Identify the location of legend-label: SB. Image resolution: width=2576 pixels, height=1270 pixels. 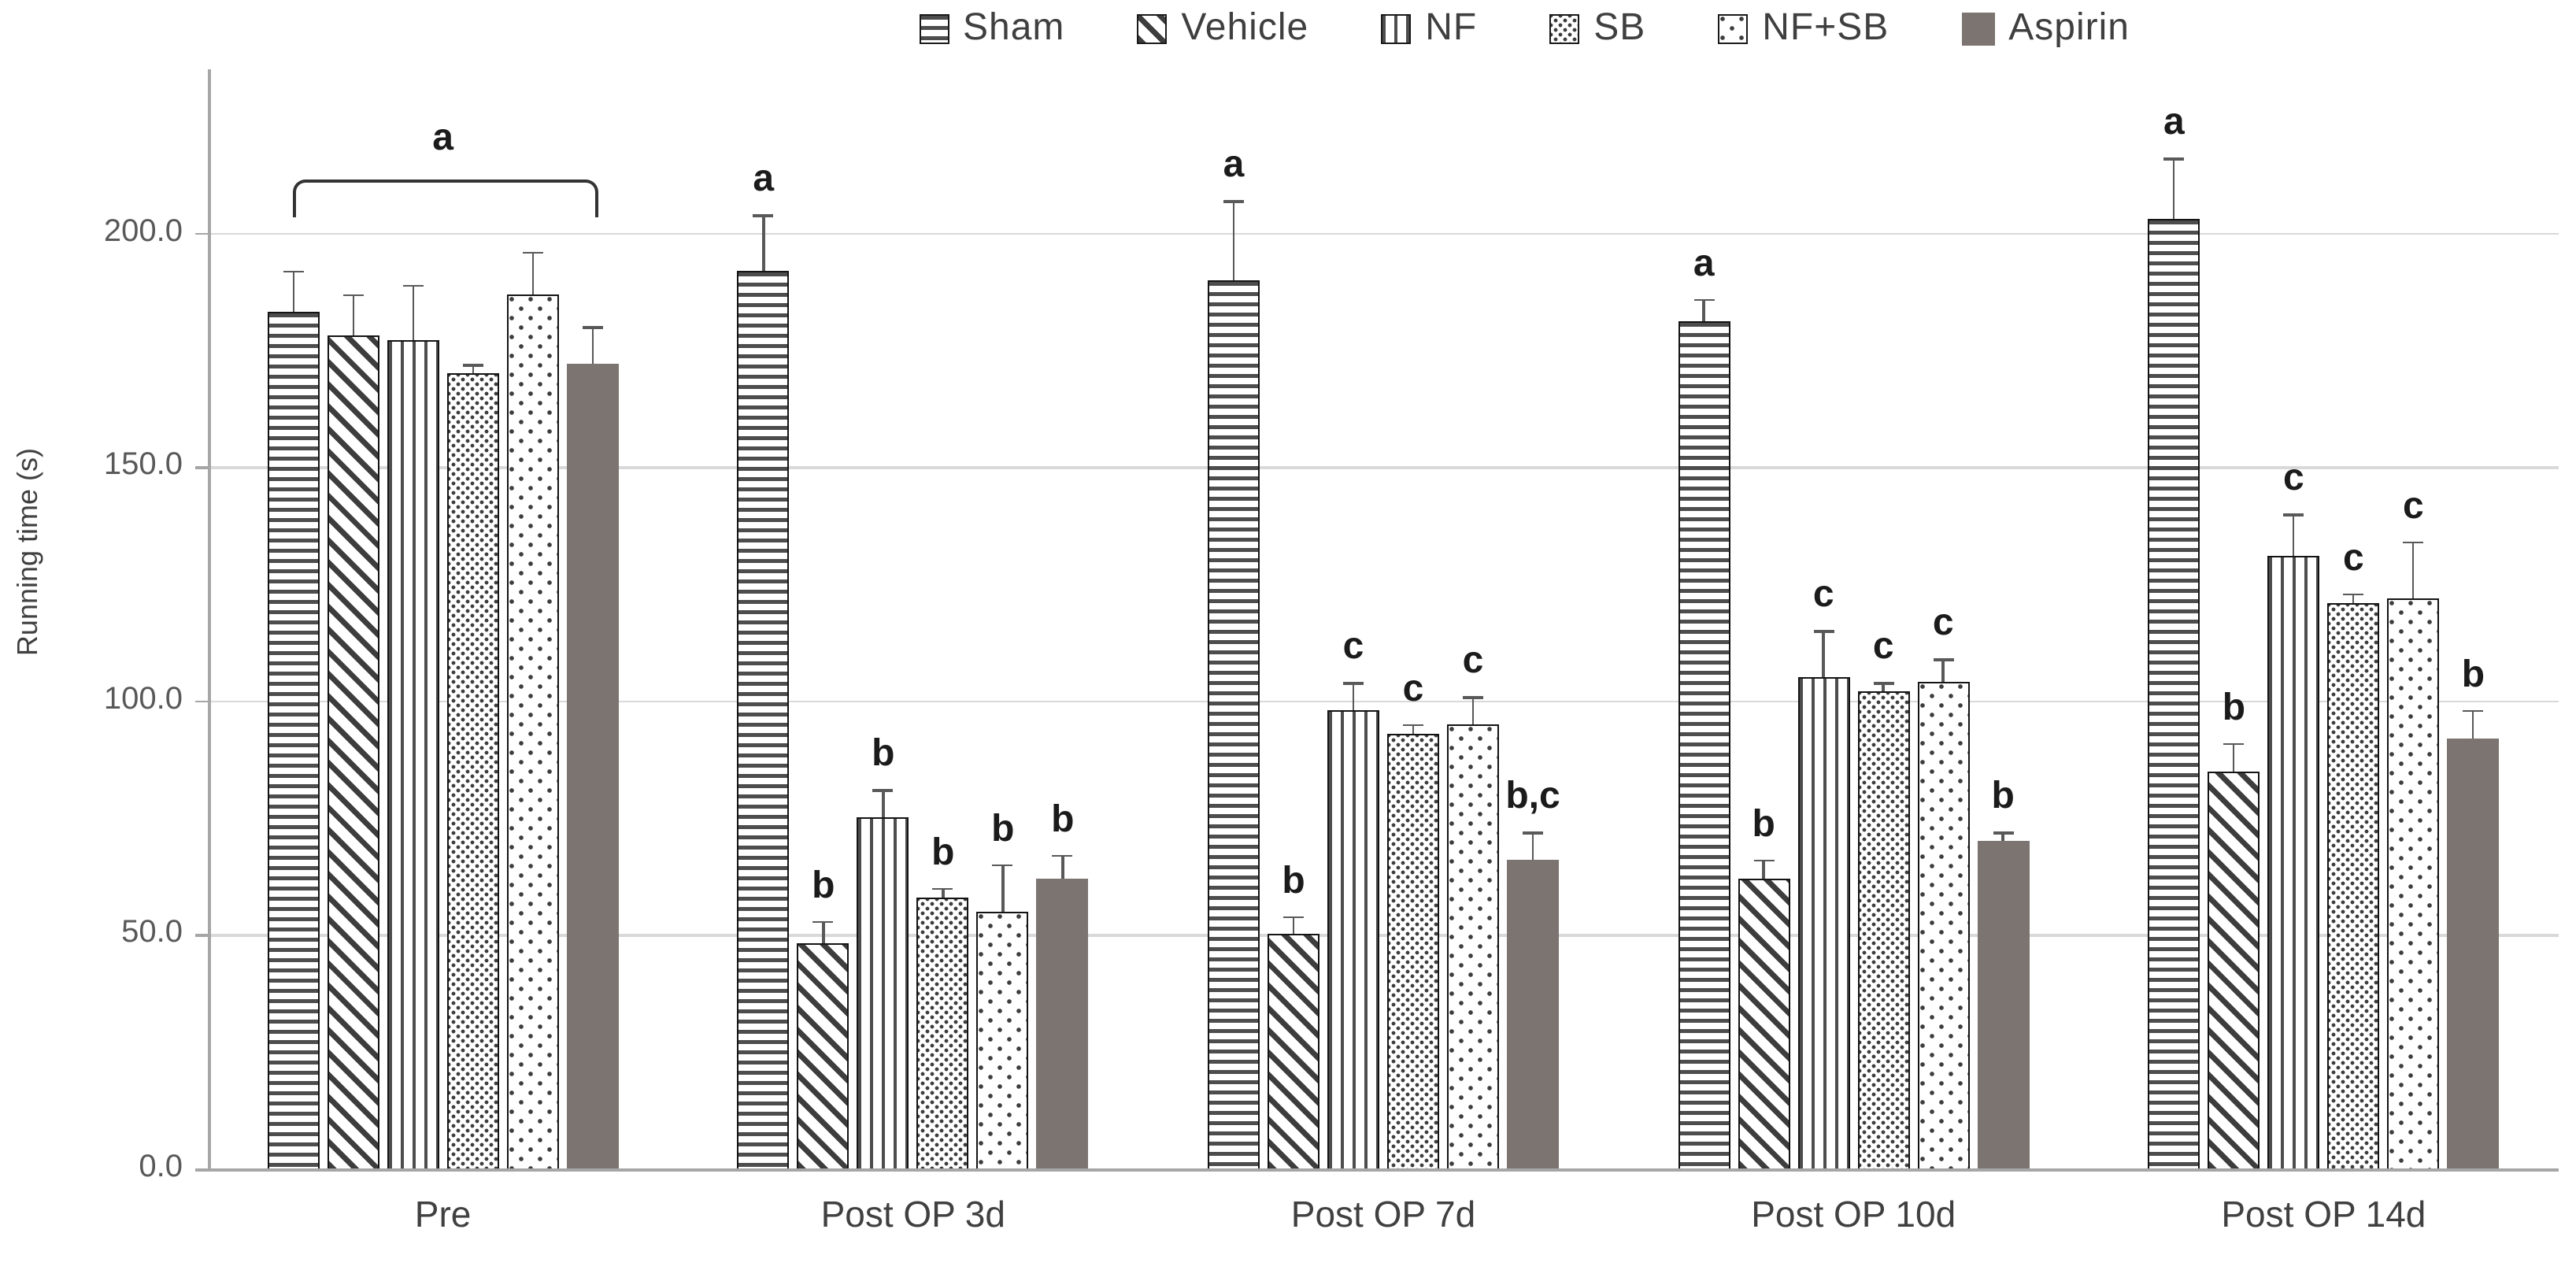
(1619, 27).